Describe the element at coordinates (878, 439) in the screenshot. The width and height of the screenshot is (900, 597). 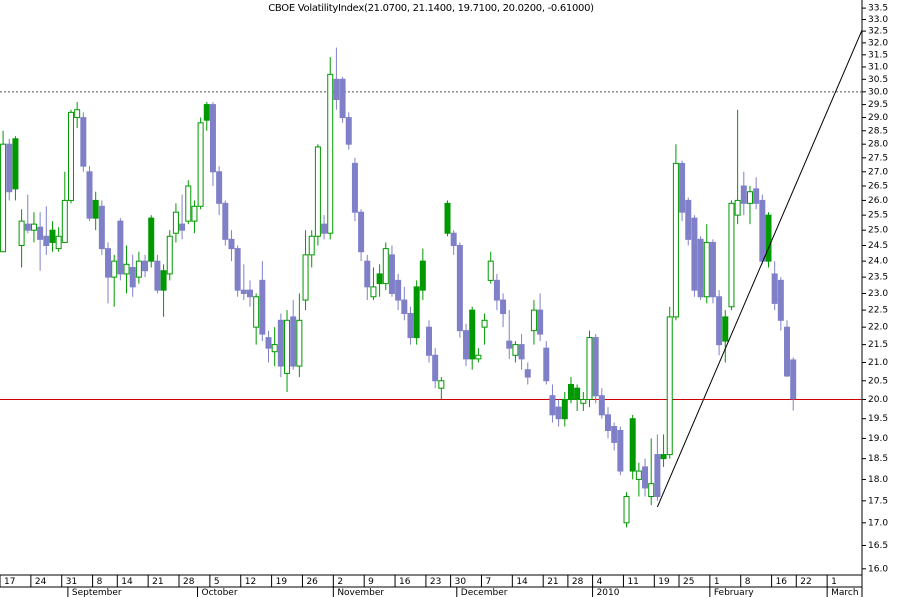
I see `y-tick-label: 19.0` at that location.